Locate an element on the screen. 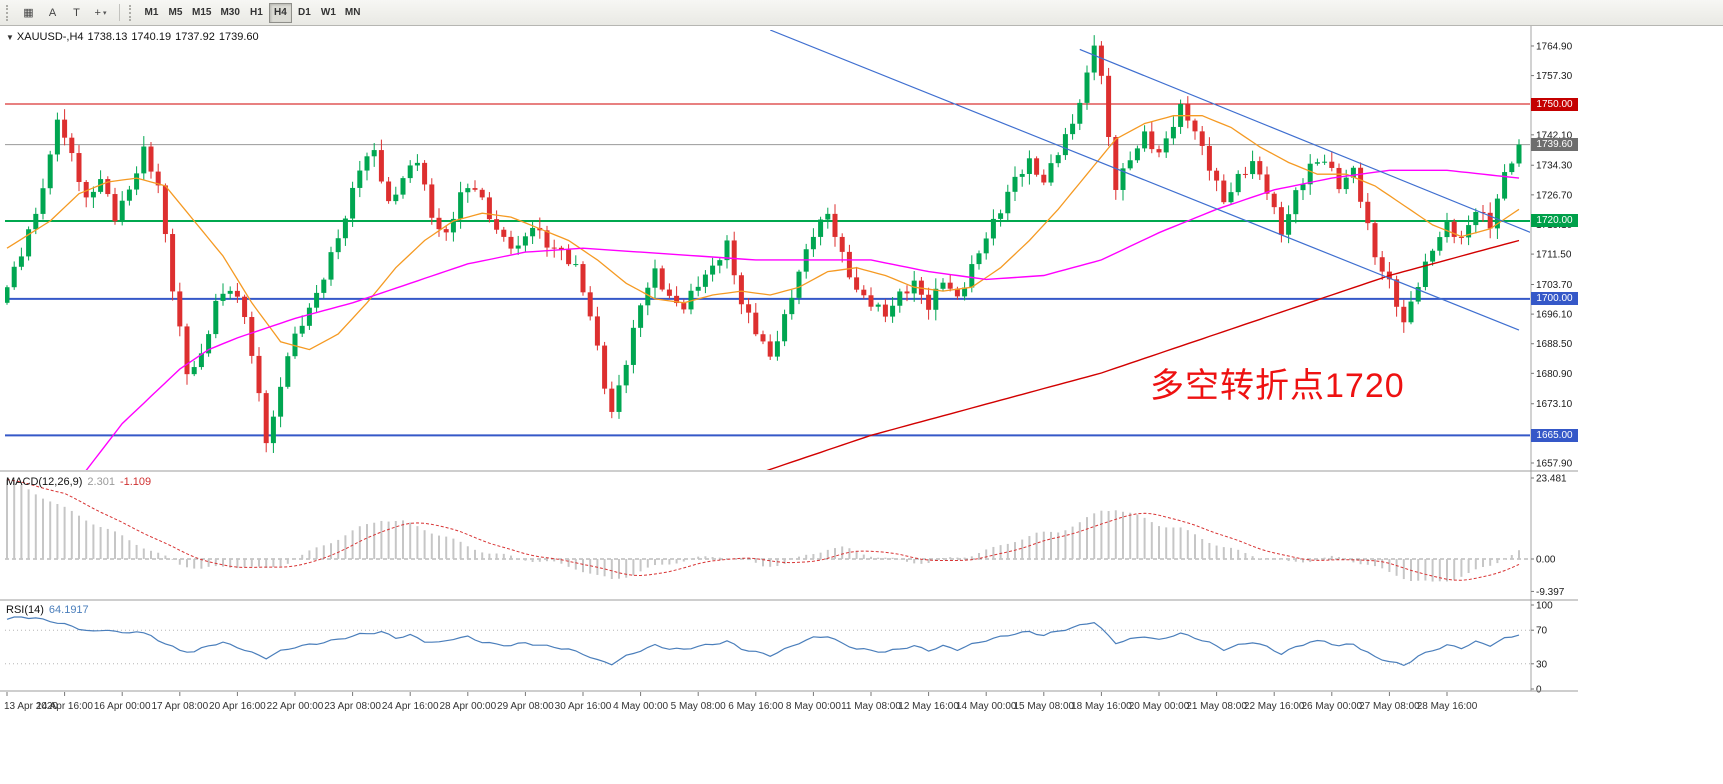 This screenshot has height=784, width=1723. timeframe-toolbar-drag-handle is located at coordinates (131, 12).